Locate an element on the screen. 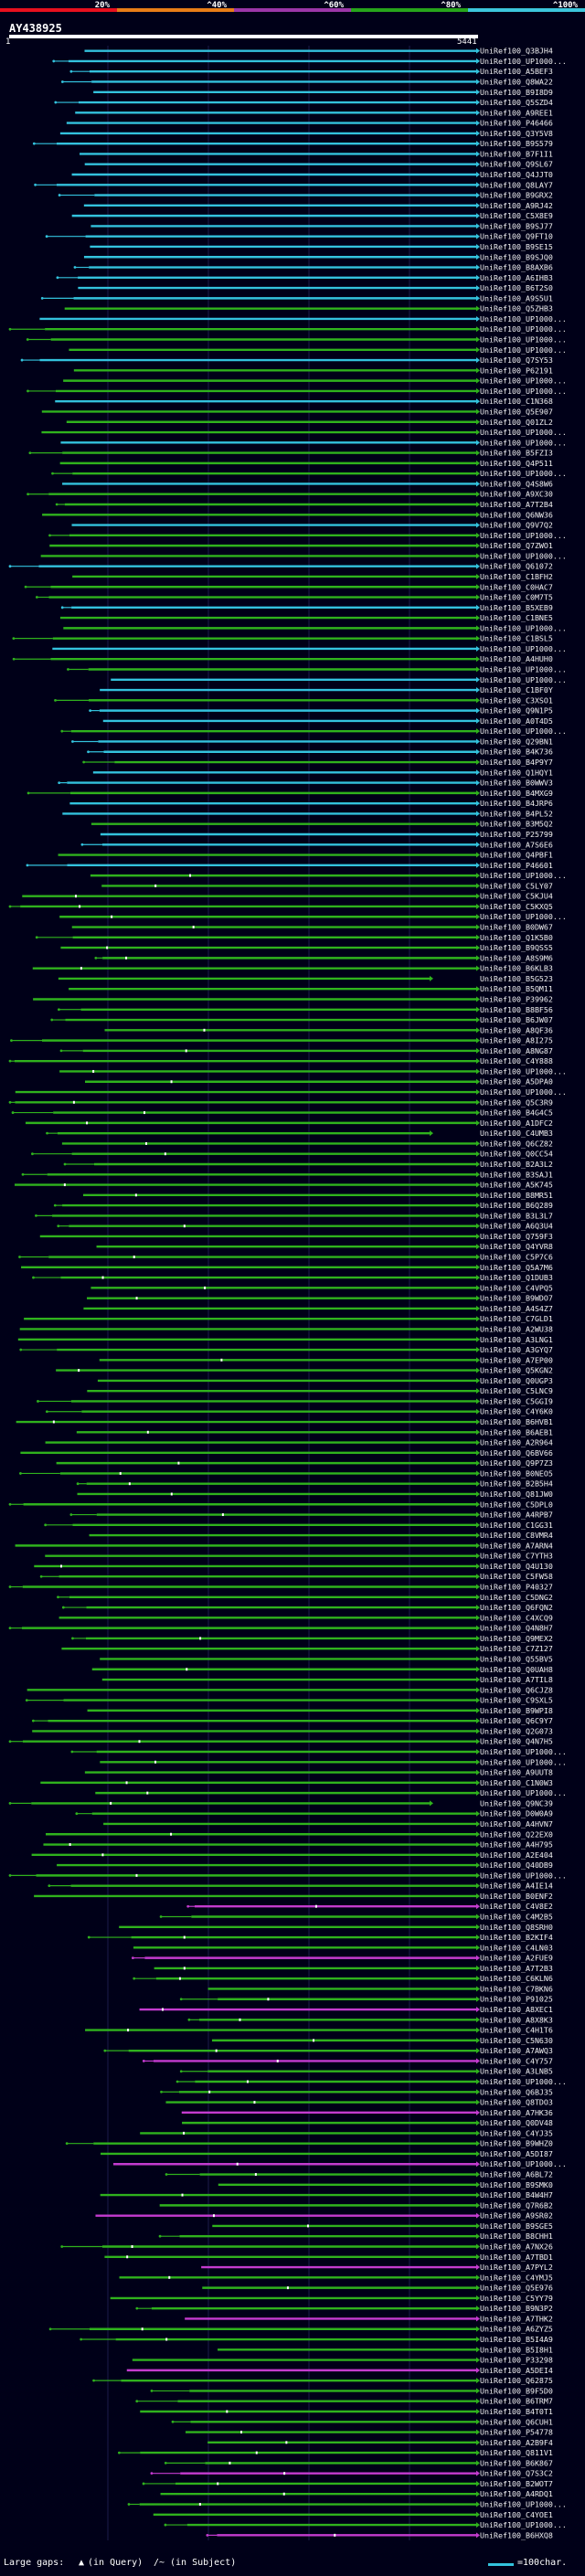 The image size is (585, 2576). hit-label: UniRef100_C1BFH2 is located at coordinates (516, 576).